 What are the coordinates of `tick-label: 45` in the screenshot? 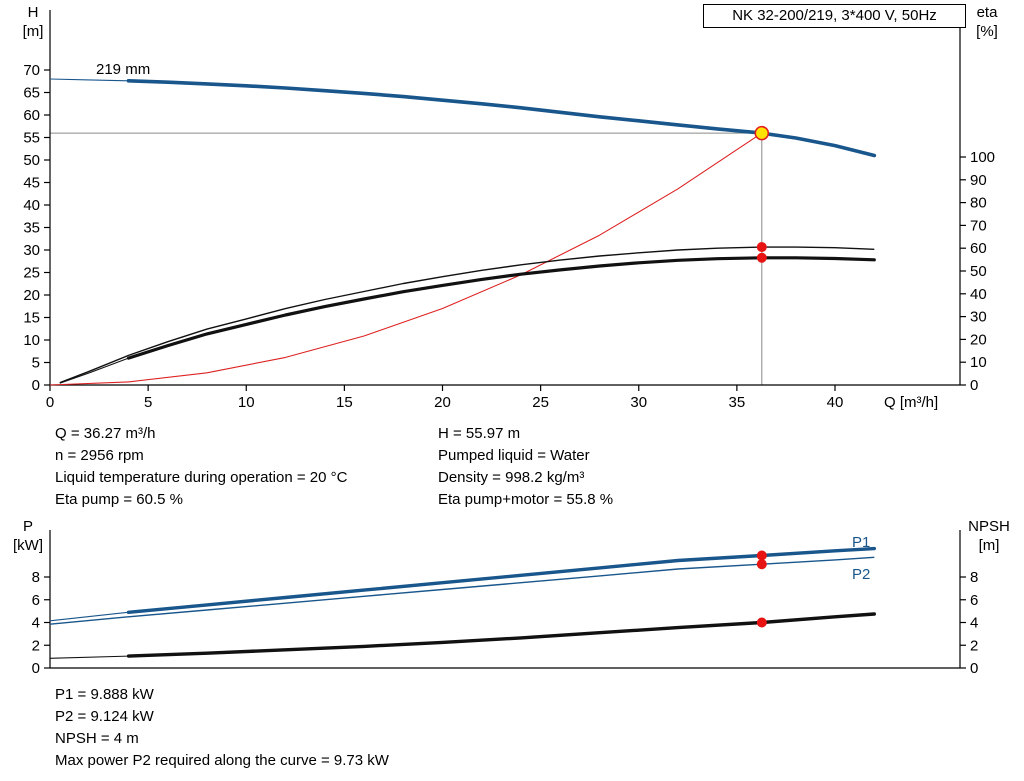 It's located at (31, 183).